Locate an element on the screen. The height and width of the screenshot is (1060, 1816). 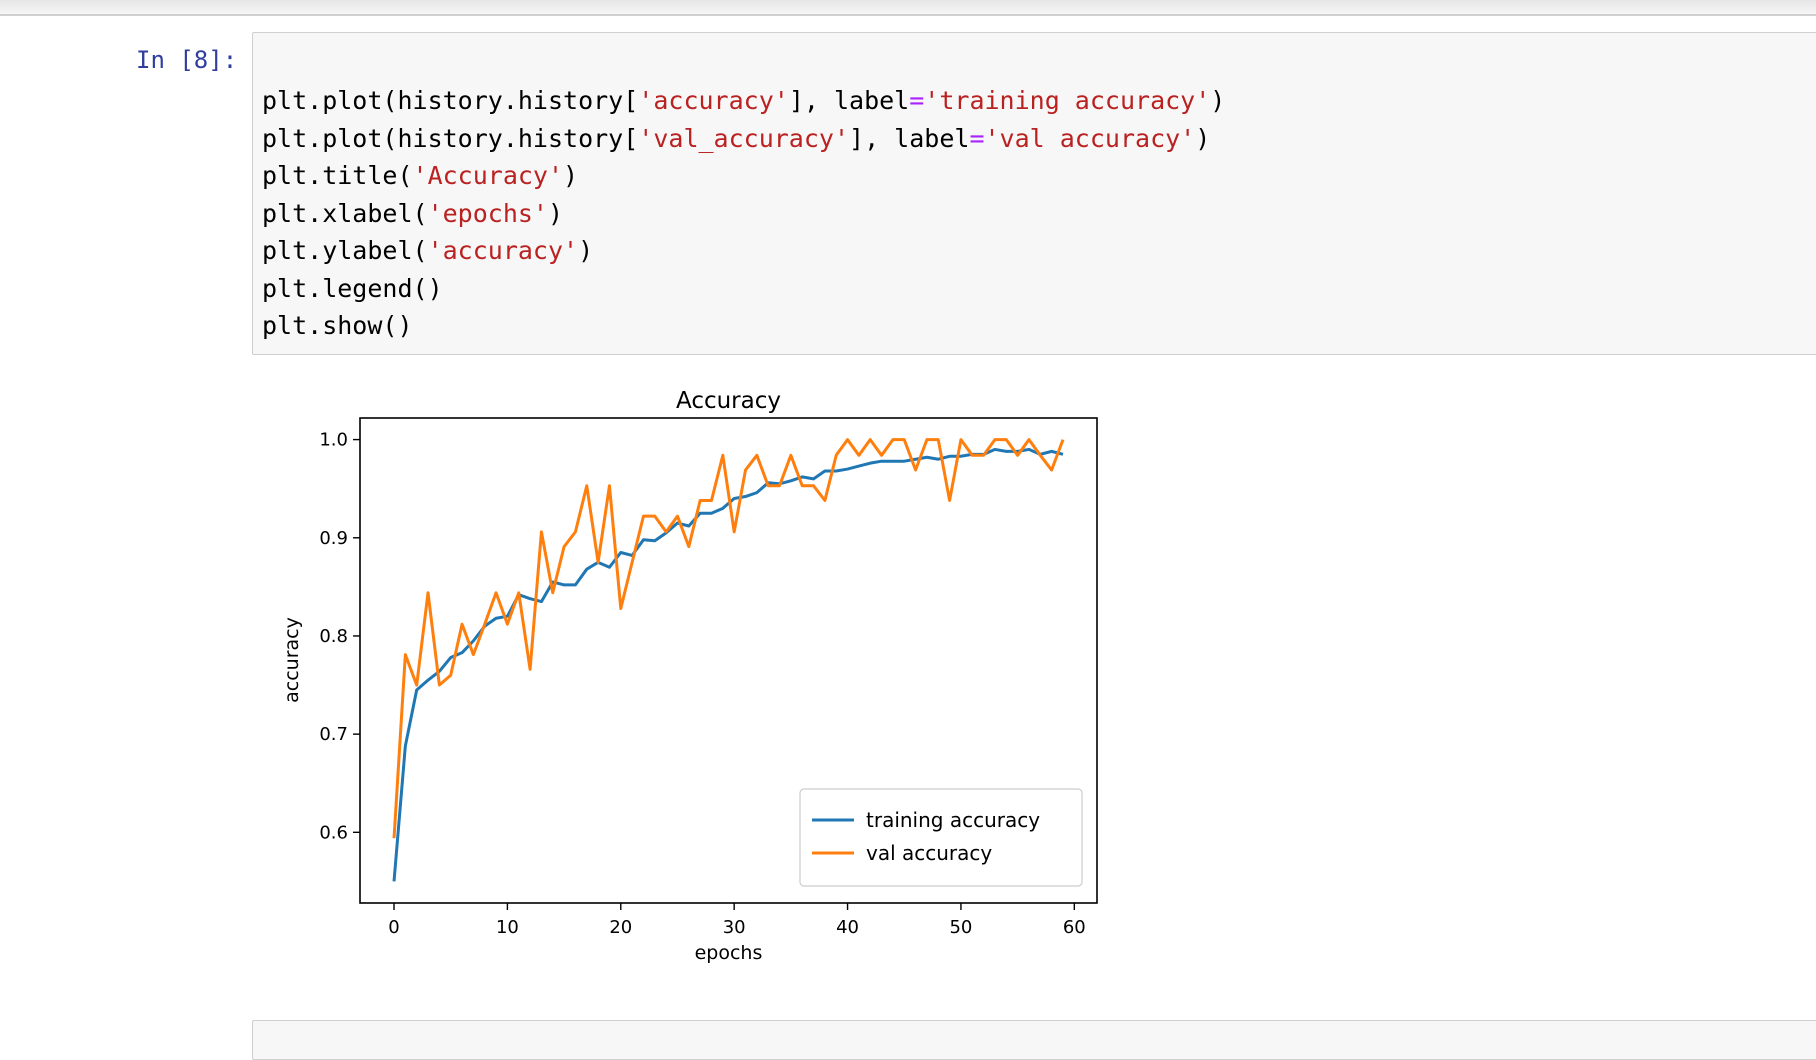
code-string-token: 'val accuracy' is located at coordinates (1090, 138).